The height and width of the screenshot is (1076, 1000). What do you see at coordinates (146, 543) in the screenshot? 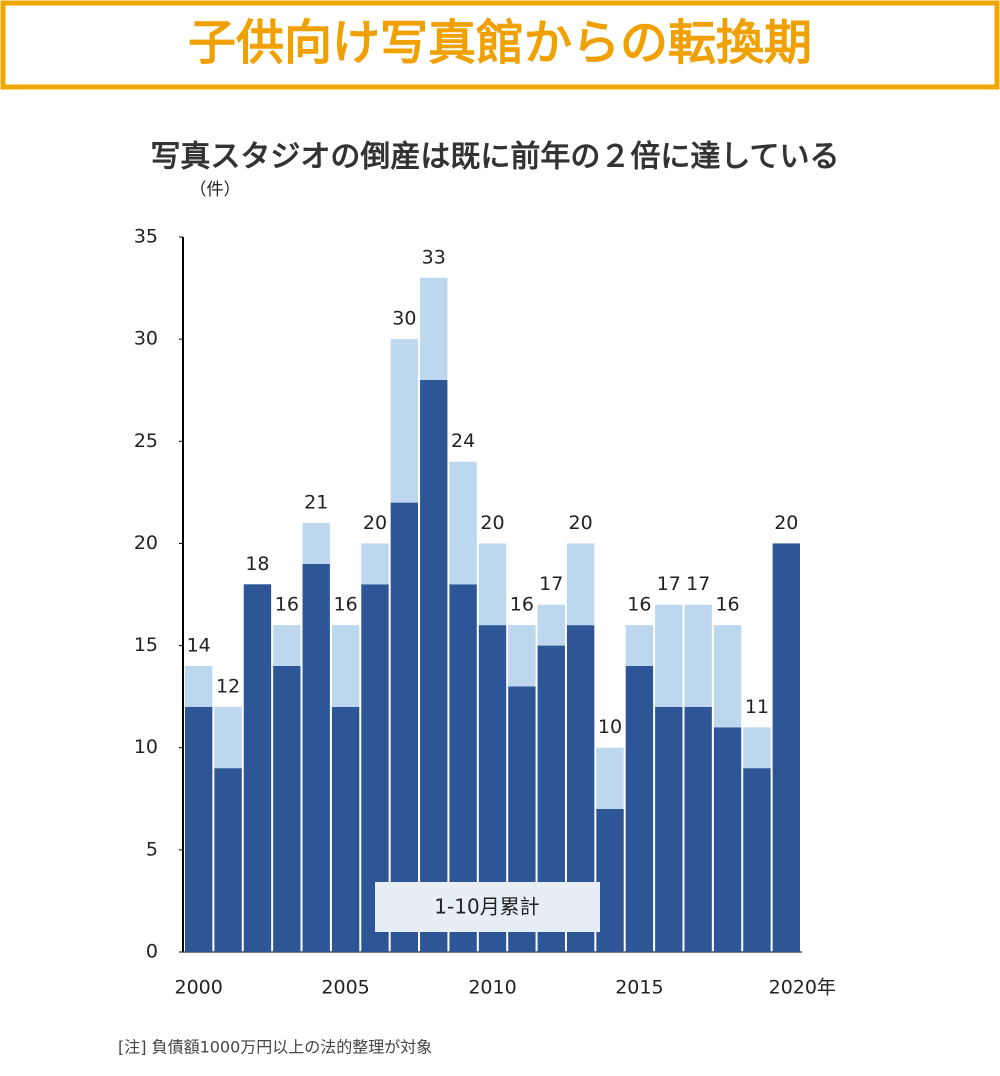
I see `y-tick-label: 20` at bounding box center [146, 543].